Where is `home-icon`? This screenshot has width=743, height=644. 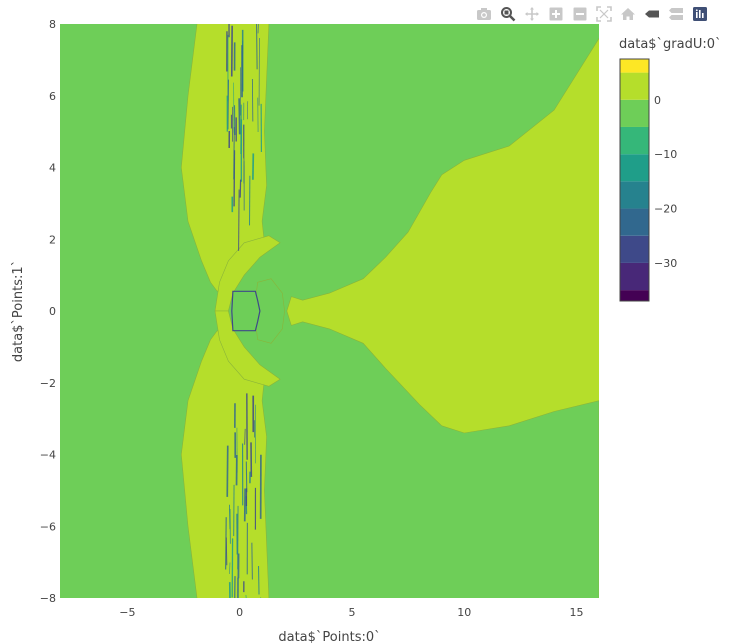
home-icon is located at coordinates (628, 14).